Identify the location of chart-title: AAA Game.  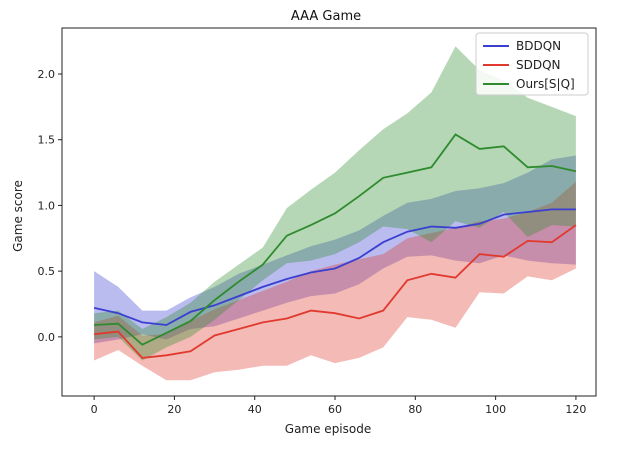
(326, 16).